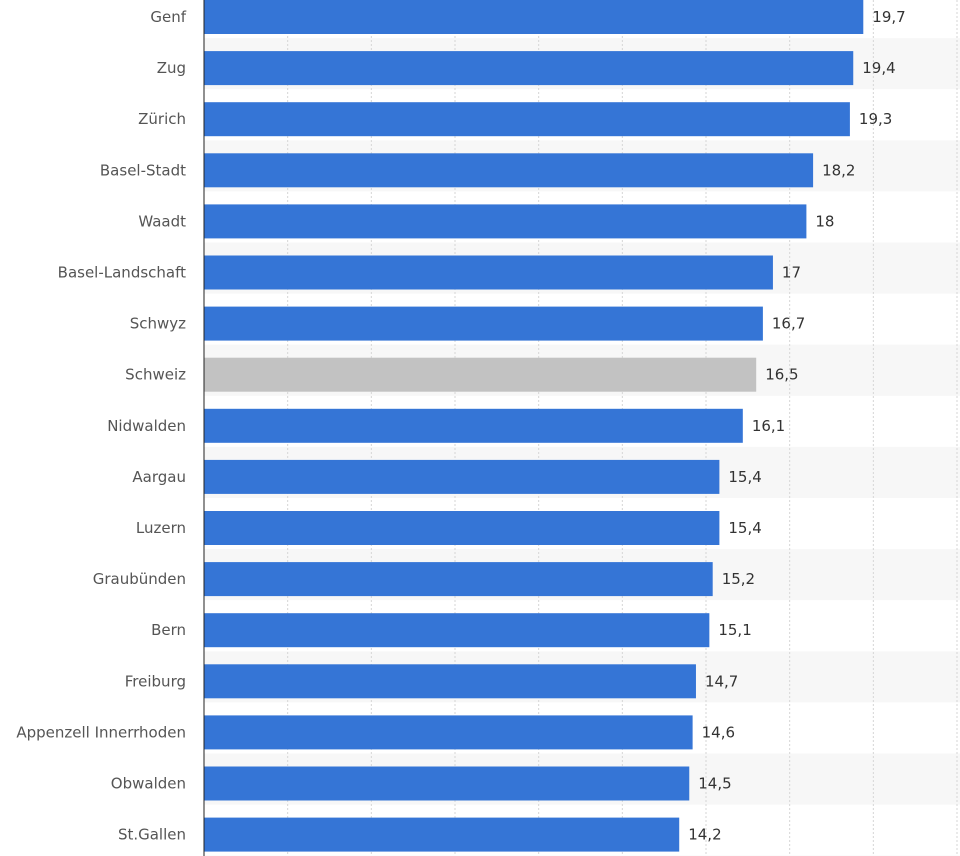 This screenshot has height=856, width=960. Describe the element at coordinates (161, 528) in the screenshot. I see `category-label: Luzern` at that location.